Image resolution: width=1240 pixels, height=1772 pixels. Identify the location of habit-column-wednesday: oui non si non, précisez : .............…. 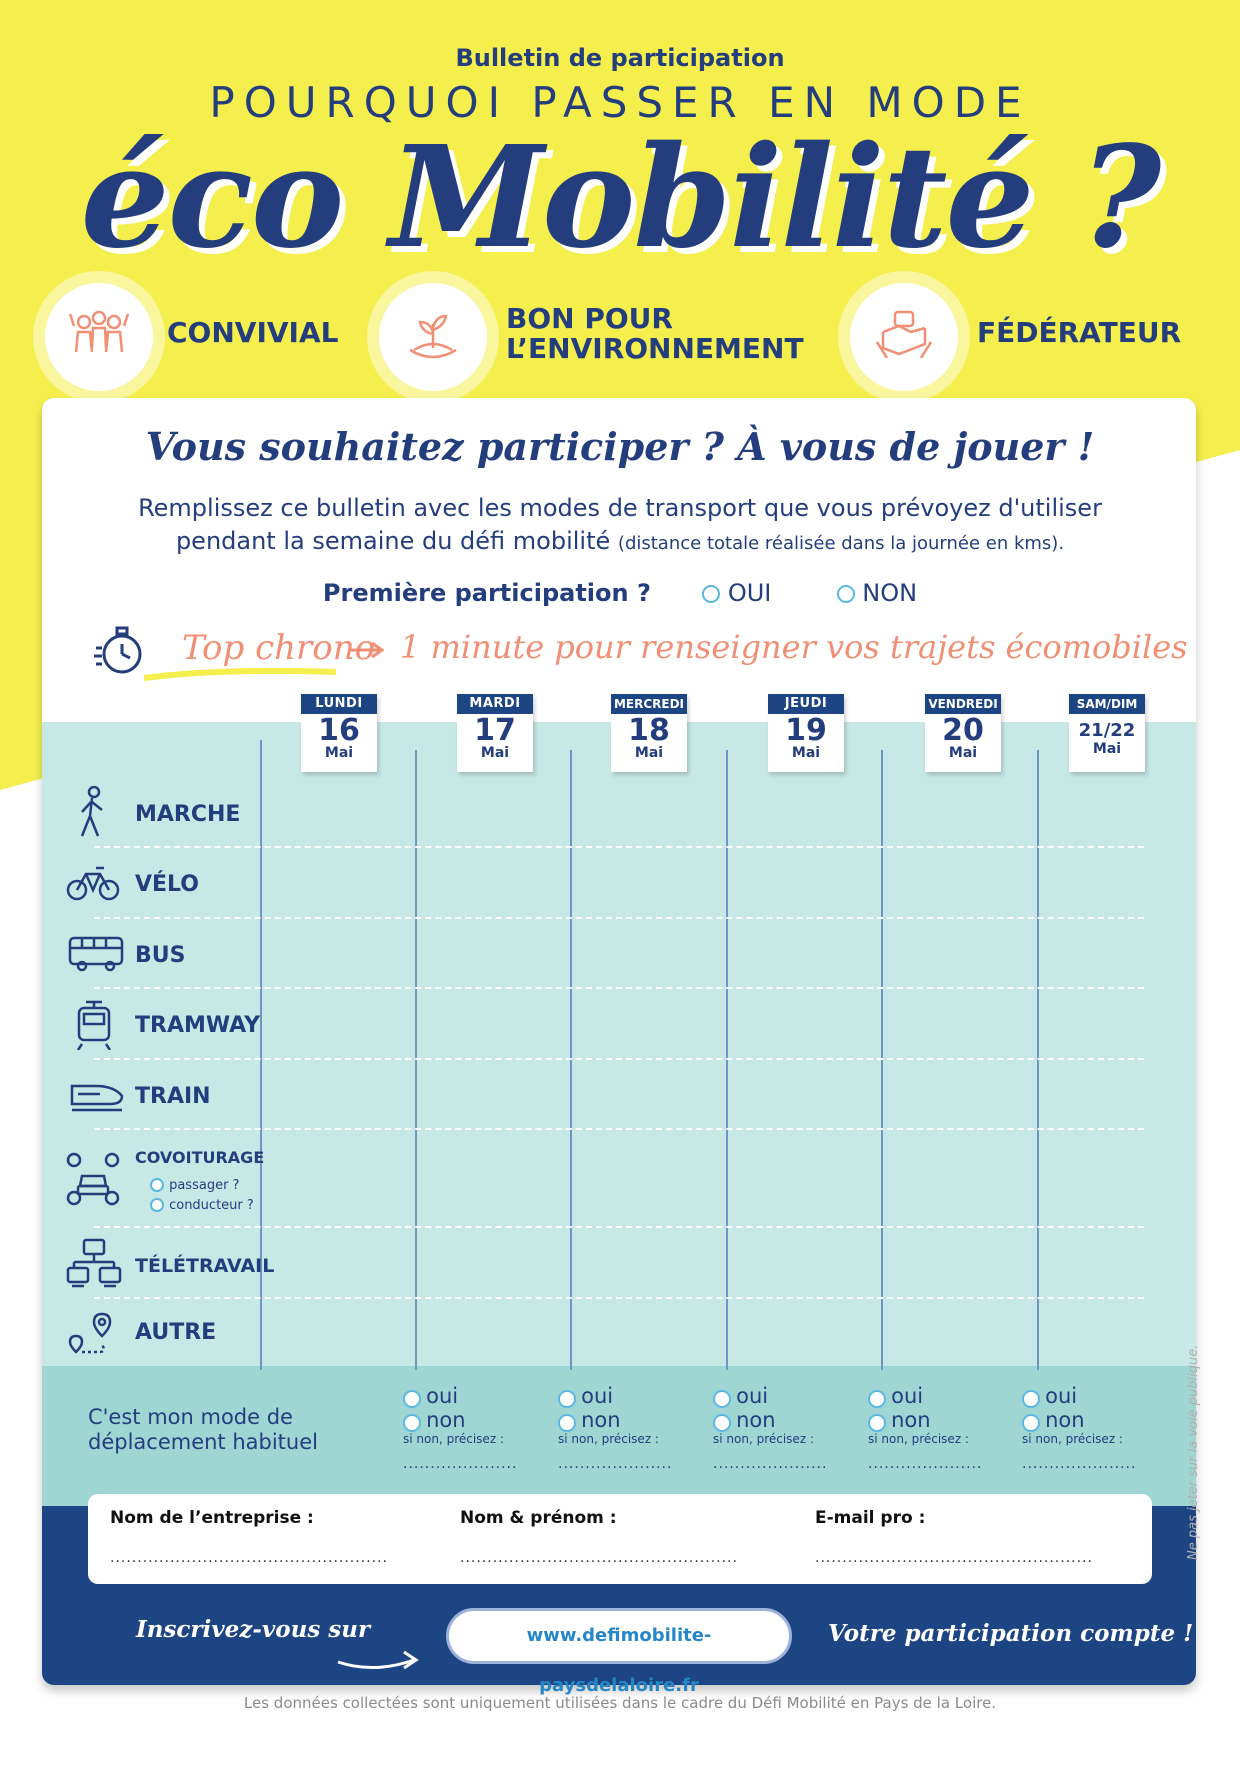
(623, 1428).